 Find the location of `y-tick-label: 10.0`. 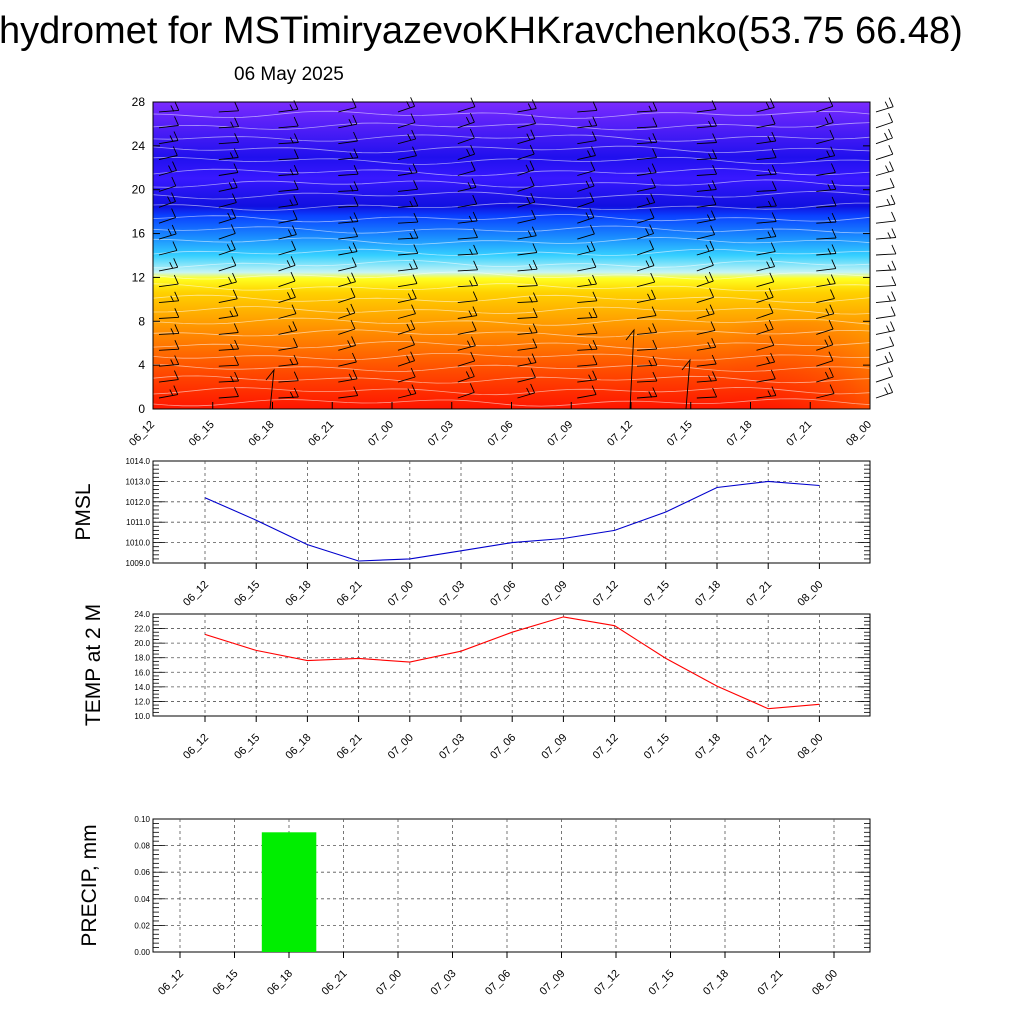

y-tick-label: 10.0 is located at coordinates (142, 716).